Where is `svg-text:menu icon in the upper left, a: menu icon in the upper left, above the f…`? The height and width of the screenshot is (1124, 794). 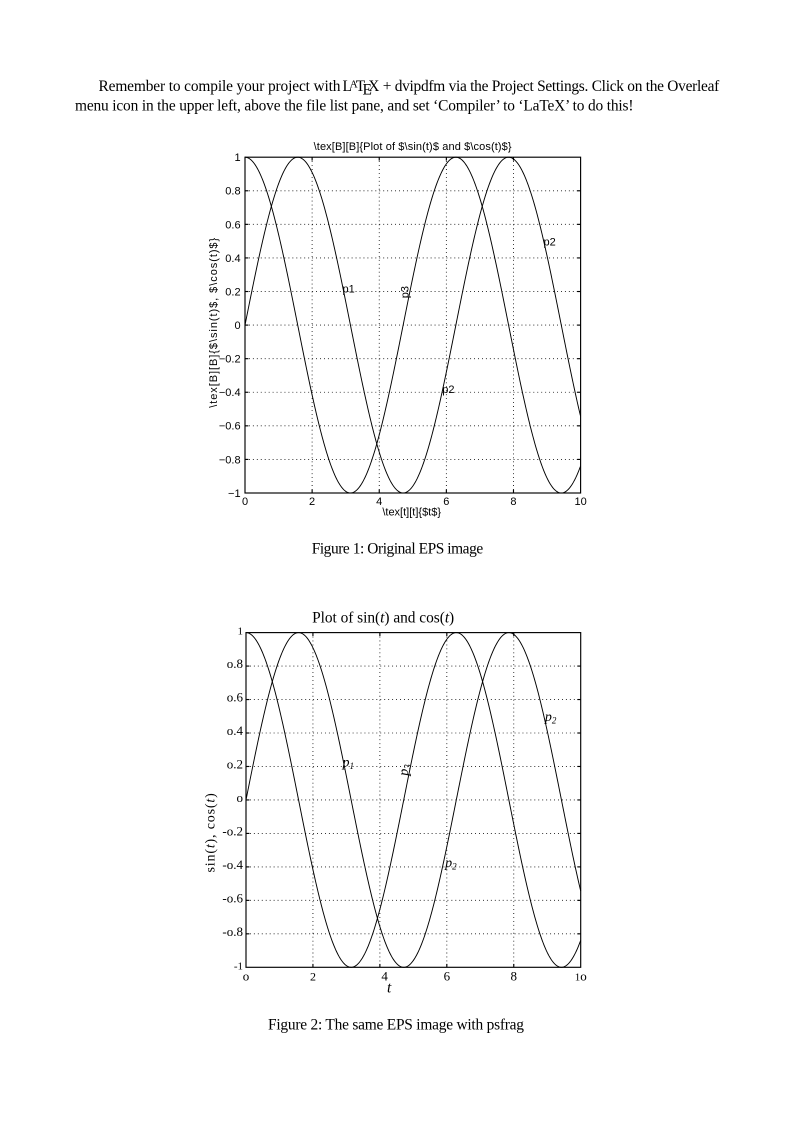
svg-text:menu icon in the upper left, a: menu icon in the upper left, above the f… is located at coordinates (354, 105).